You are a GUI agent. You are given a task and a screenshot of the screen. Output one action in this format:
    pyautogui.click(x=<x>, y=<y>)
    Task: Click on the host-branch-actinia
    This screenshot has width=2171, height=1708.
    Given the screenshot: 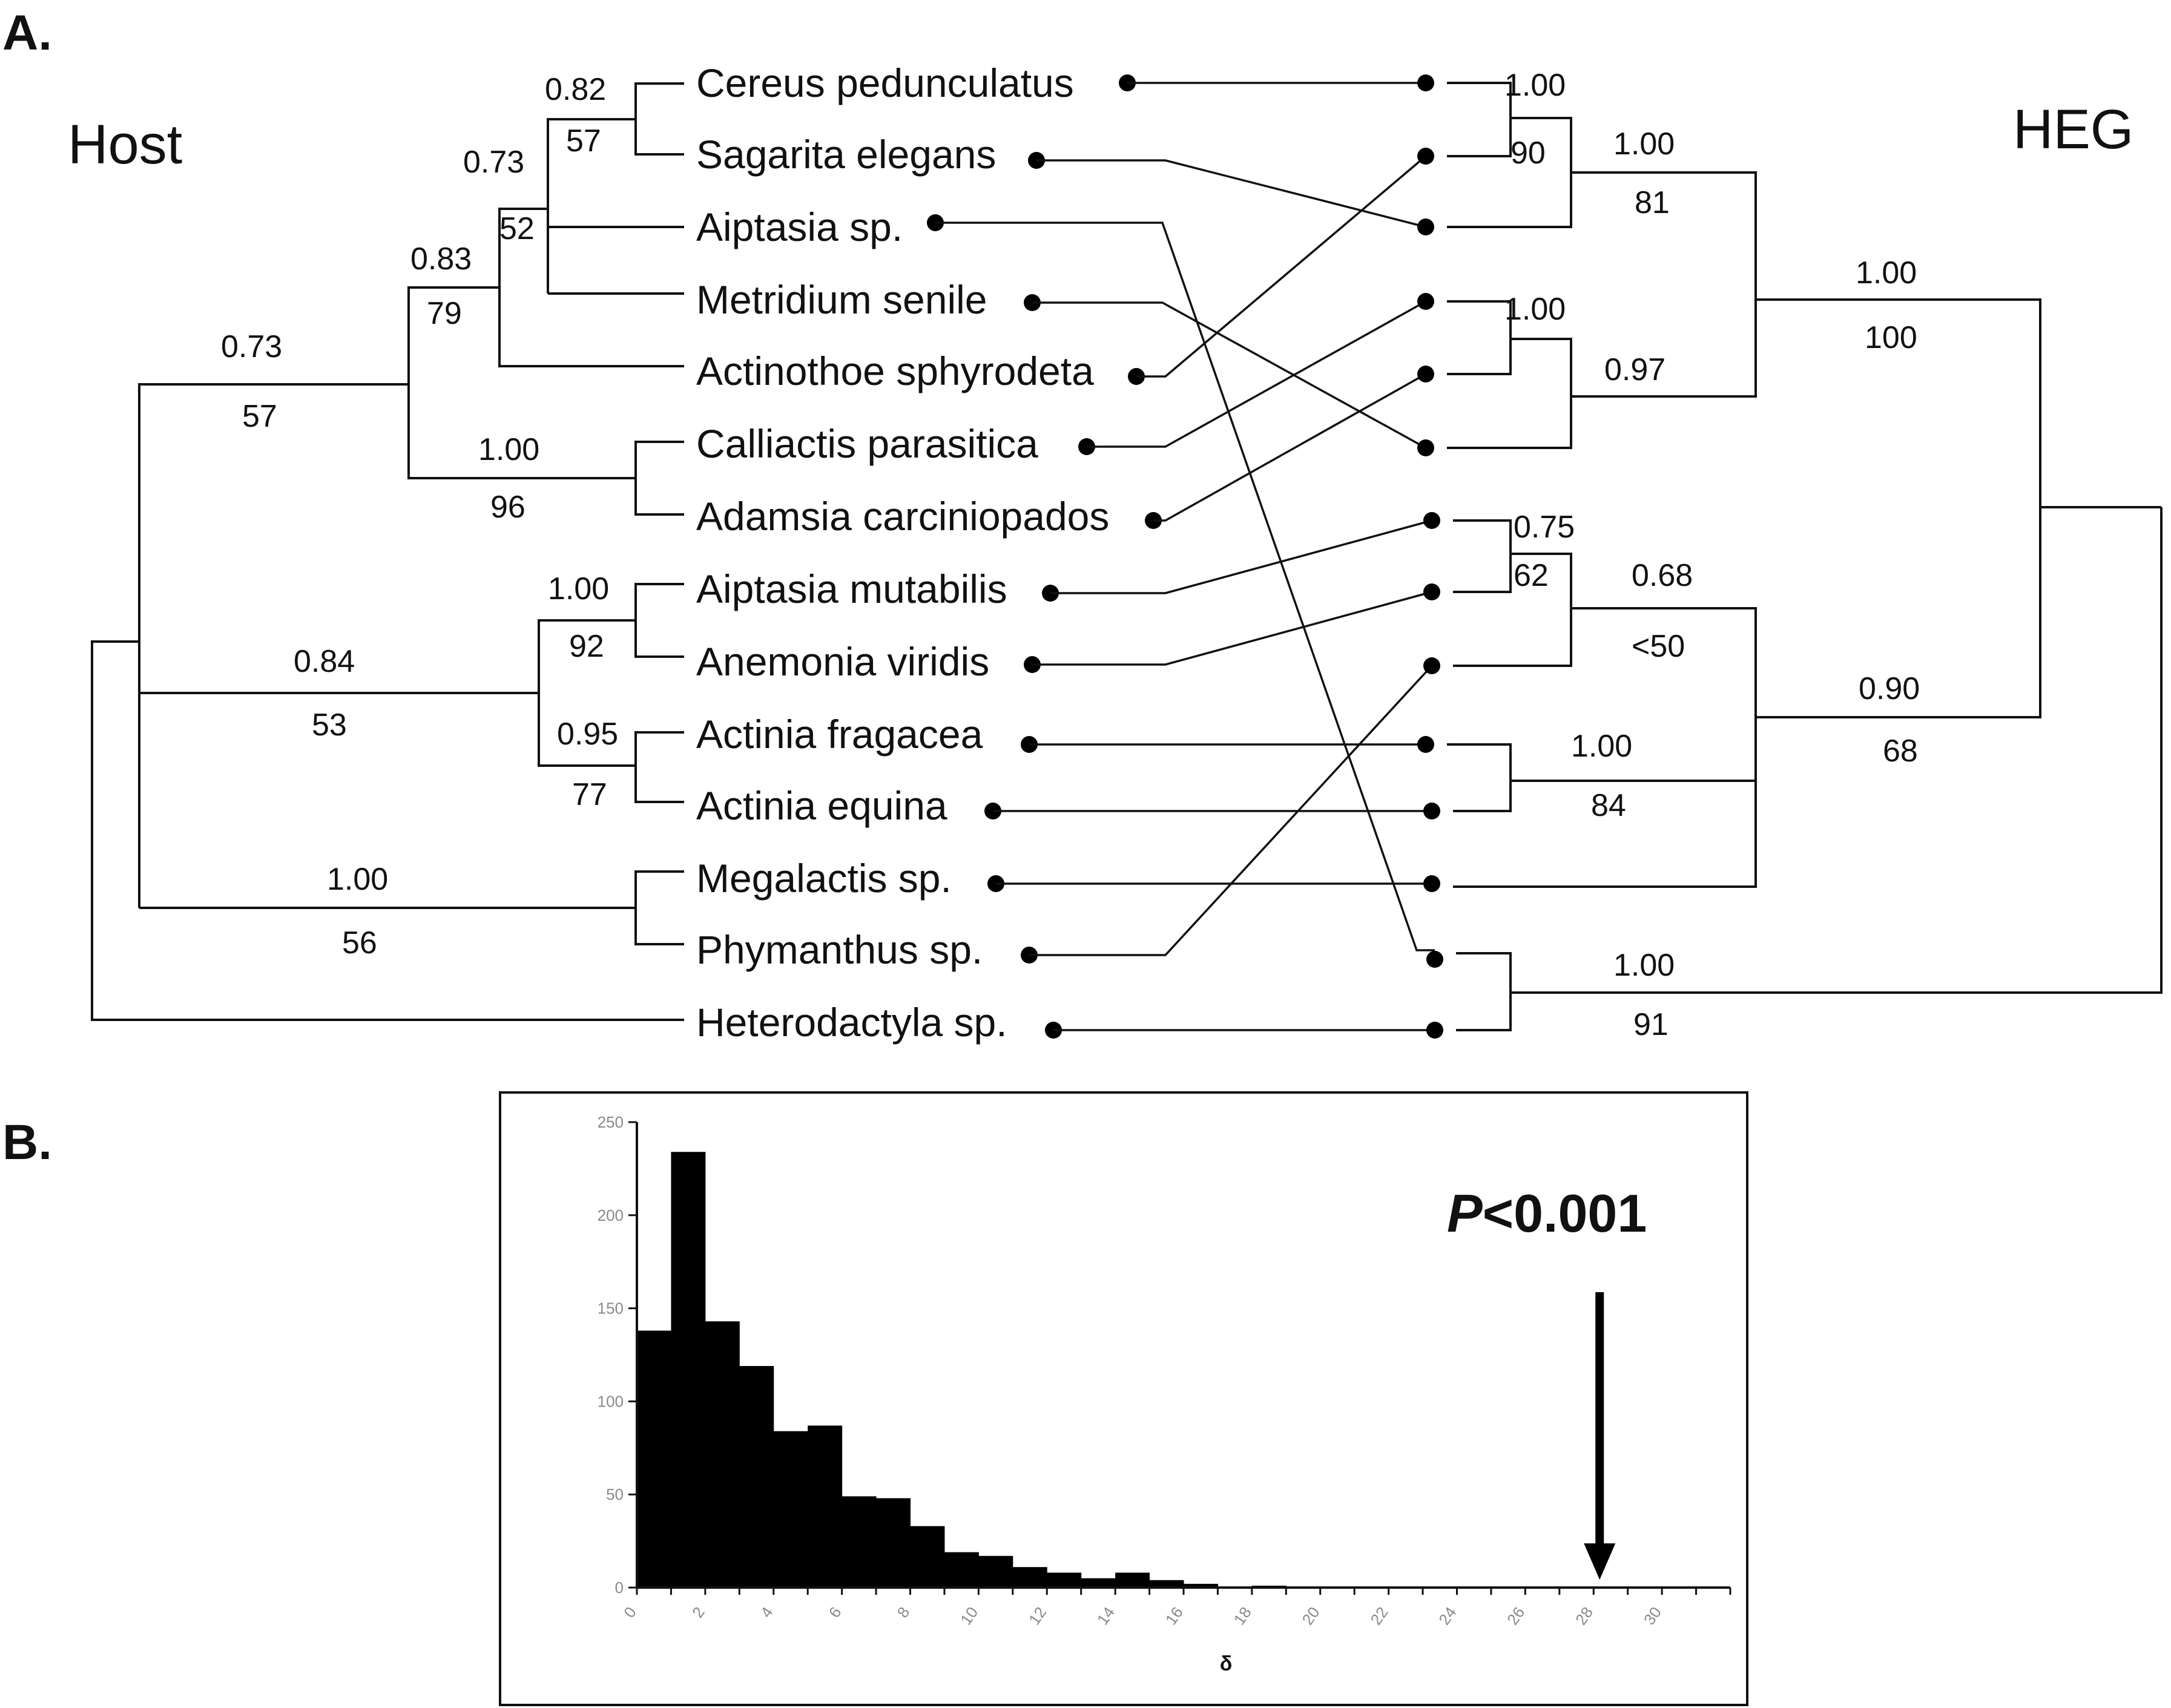 What is the action you would take?
    pyautogui.click(x=659, y=767)
    